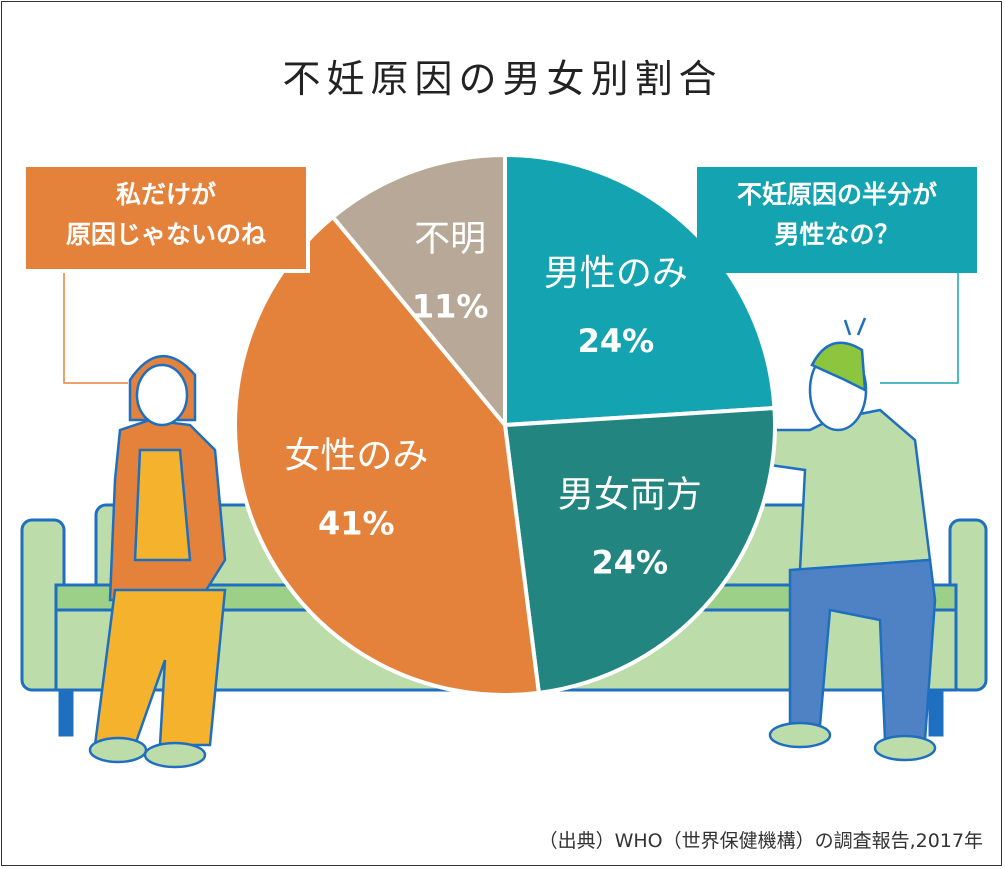 The width and height of the screenshot is (1005, 869). What do you see at coordinates (157, 562) in the screenshot?
I see `woman-figure` at bounding box center [157, 562].